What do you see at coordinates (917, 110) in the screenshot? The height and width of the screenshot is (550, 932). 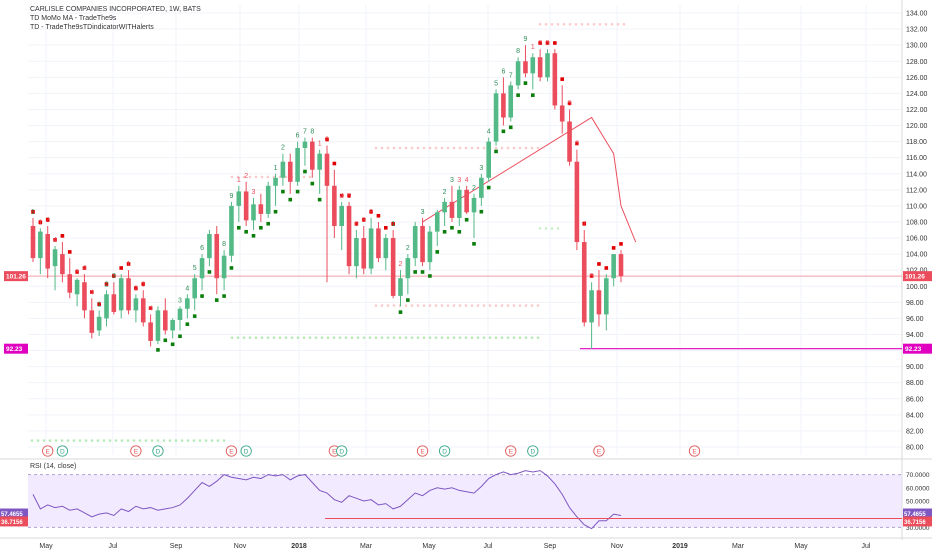 I see `price-tick-label: 122.00` at bounding box center [917, 110].